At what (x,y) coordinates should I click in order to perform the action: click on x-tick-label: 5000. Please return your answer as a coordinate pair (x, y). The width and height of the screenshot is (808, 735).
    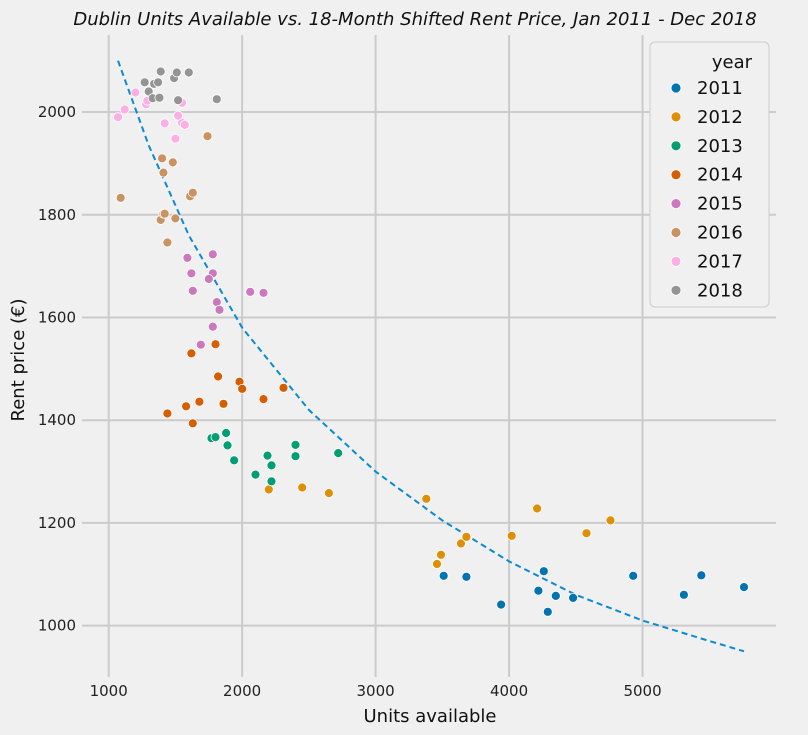
    Looking at the image, I should click on (642, 691).